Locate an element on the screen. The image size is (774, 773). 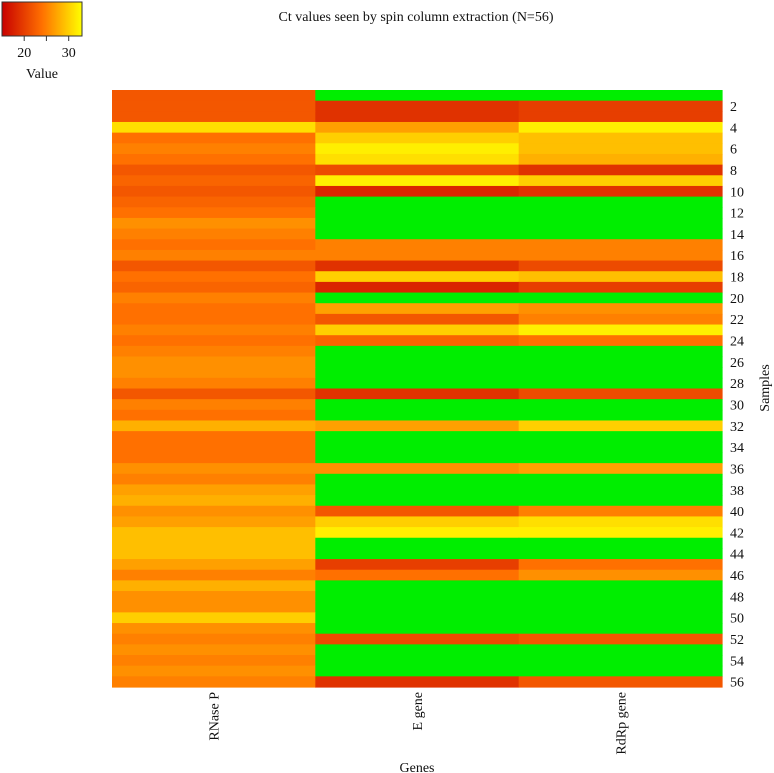
column-tick-label: E gene is located at coordinates (418, 711).